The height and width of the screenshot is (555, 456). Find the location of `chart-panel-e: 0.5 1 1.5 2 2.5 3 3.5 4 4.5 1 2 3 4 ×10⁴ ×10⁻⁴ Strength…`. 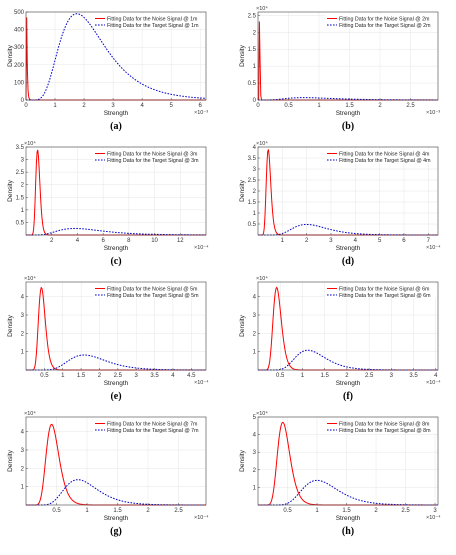

chart-panel-e: 0.5 1 1.5 2 2.5 3 3.5 4 4.5 1 2 3 4 ×10⁴ ×10⁻⁴ Strength… is located at coordinates (108, 338).